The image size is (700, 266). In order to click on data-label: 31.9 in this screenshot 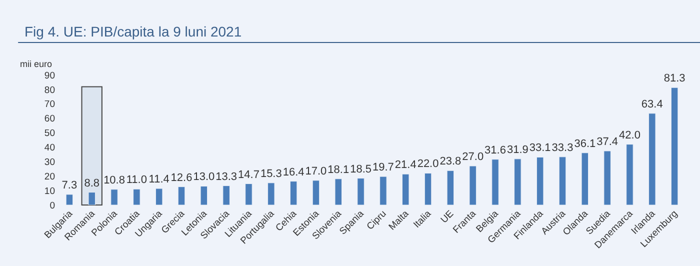, I will do `click(517, 150)`.